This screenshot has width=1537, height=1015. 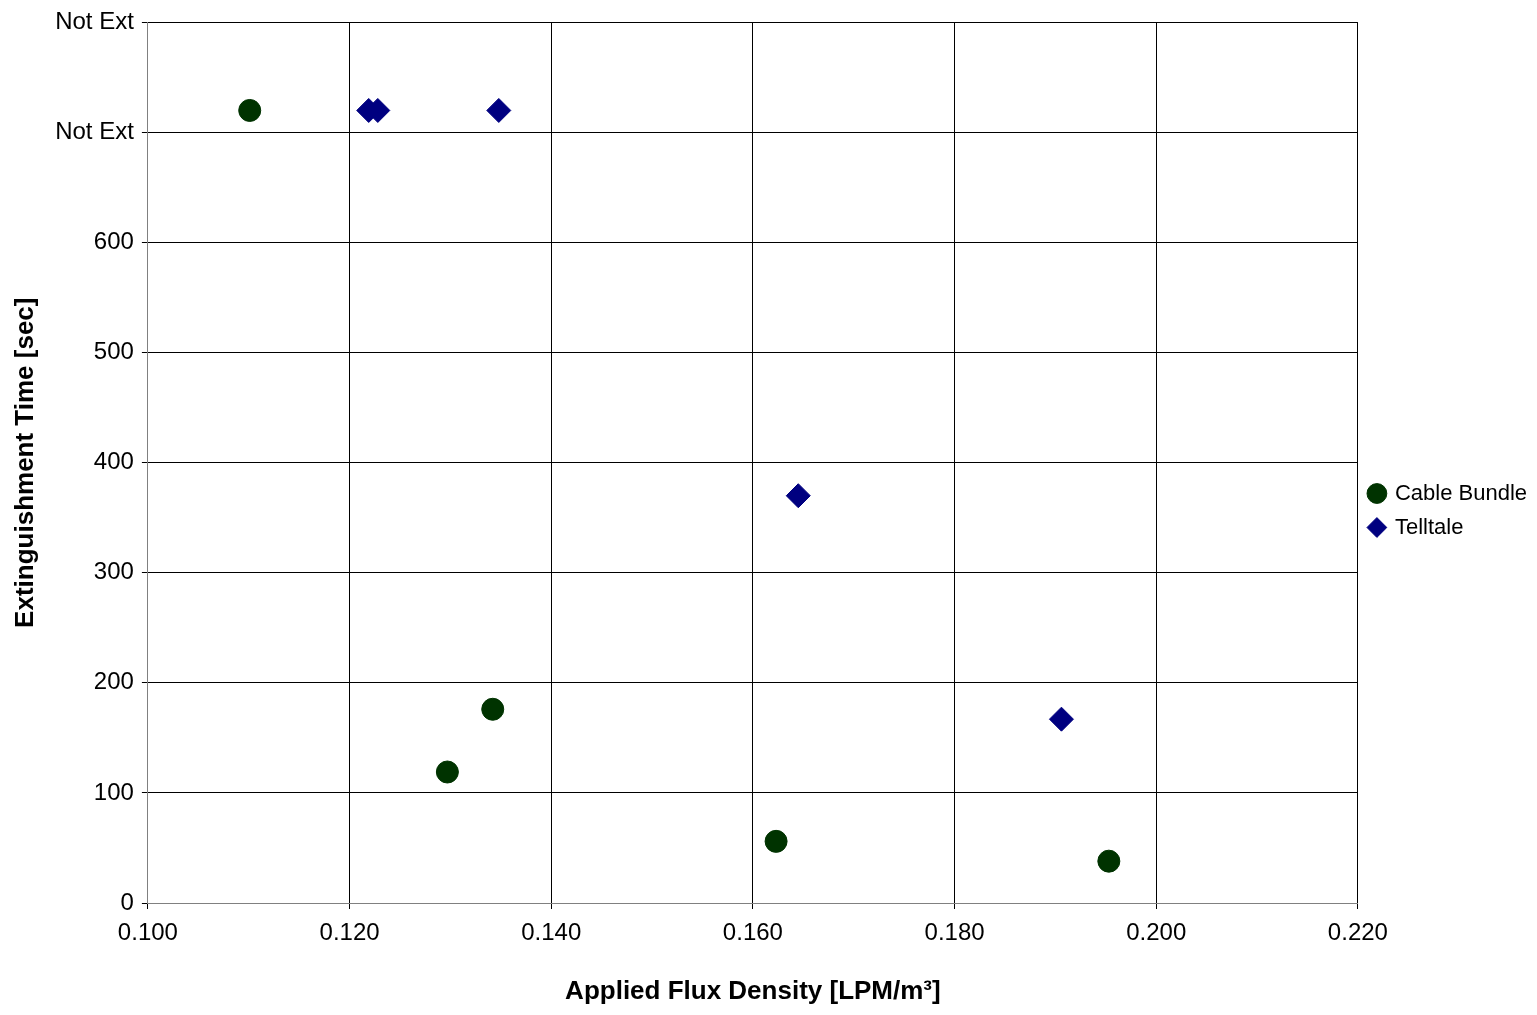 I want to click on x-tick-label: 0.220, so click(x=1357, y=932).